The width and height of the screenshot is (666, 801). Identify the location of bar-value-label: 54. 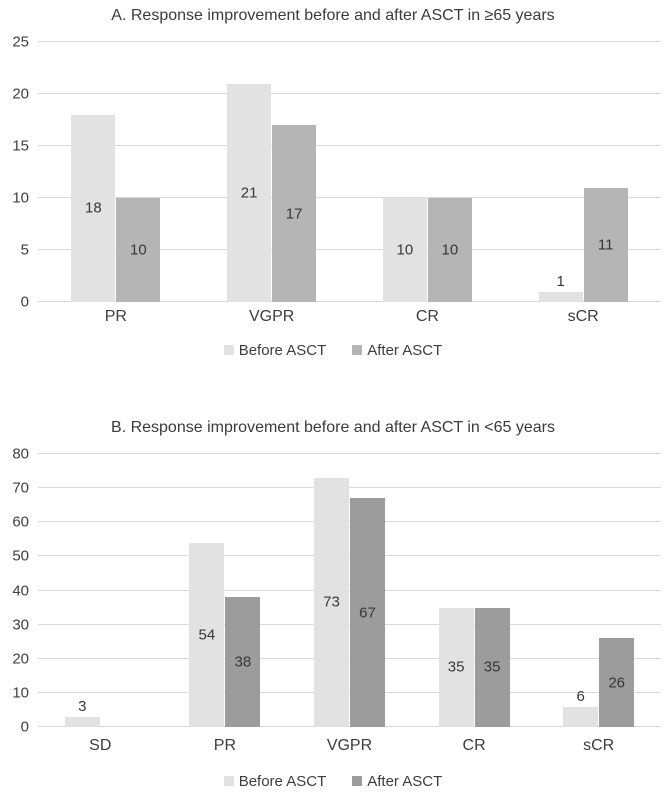
(207, 635).